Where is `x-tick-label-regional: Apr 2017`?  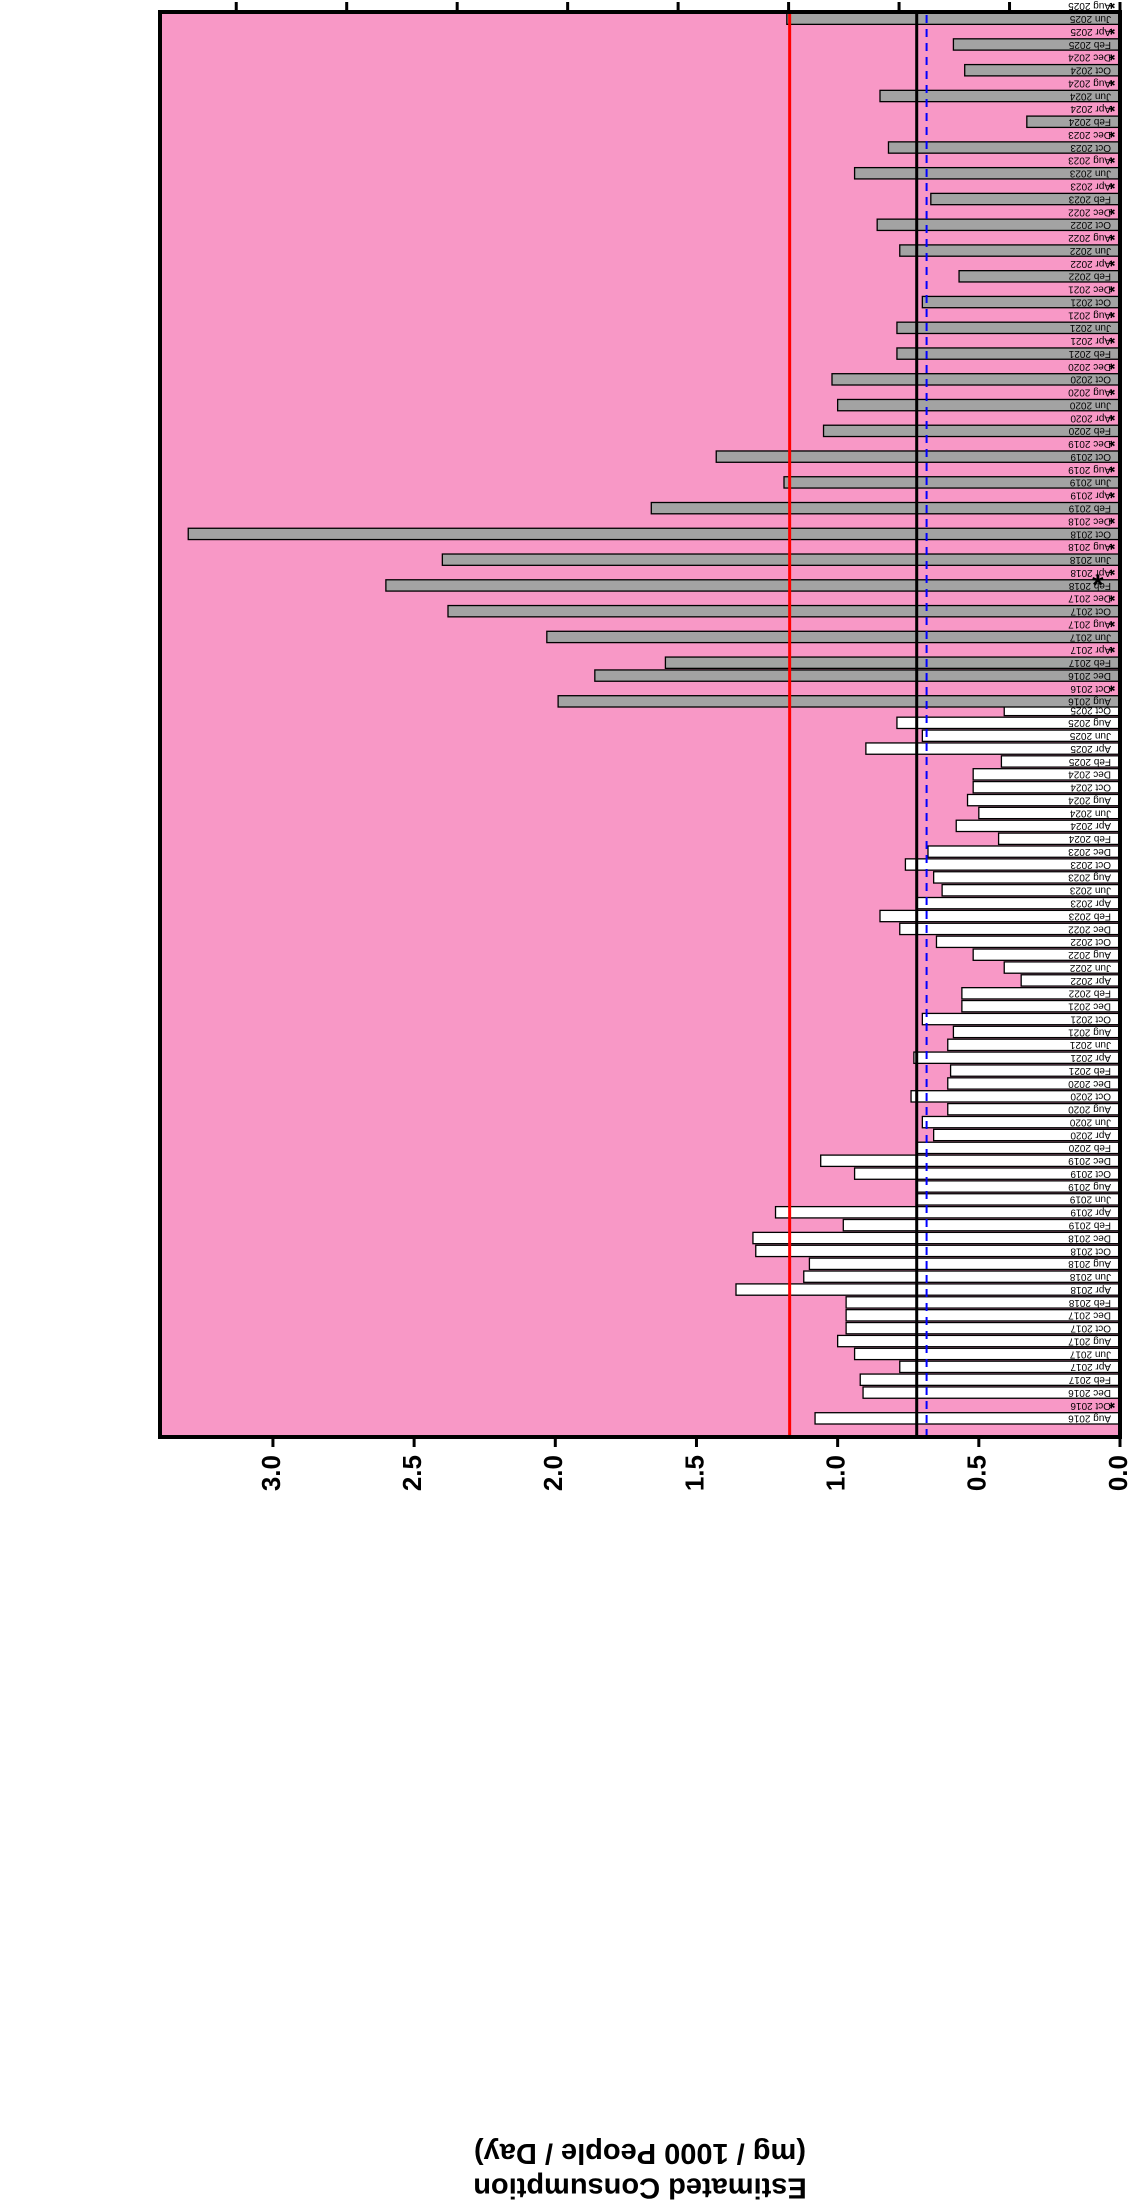
x-tick-label-regional: Apr 2017 is located at coordinates (1090, 649).